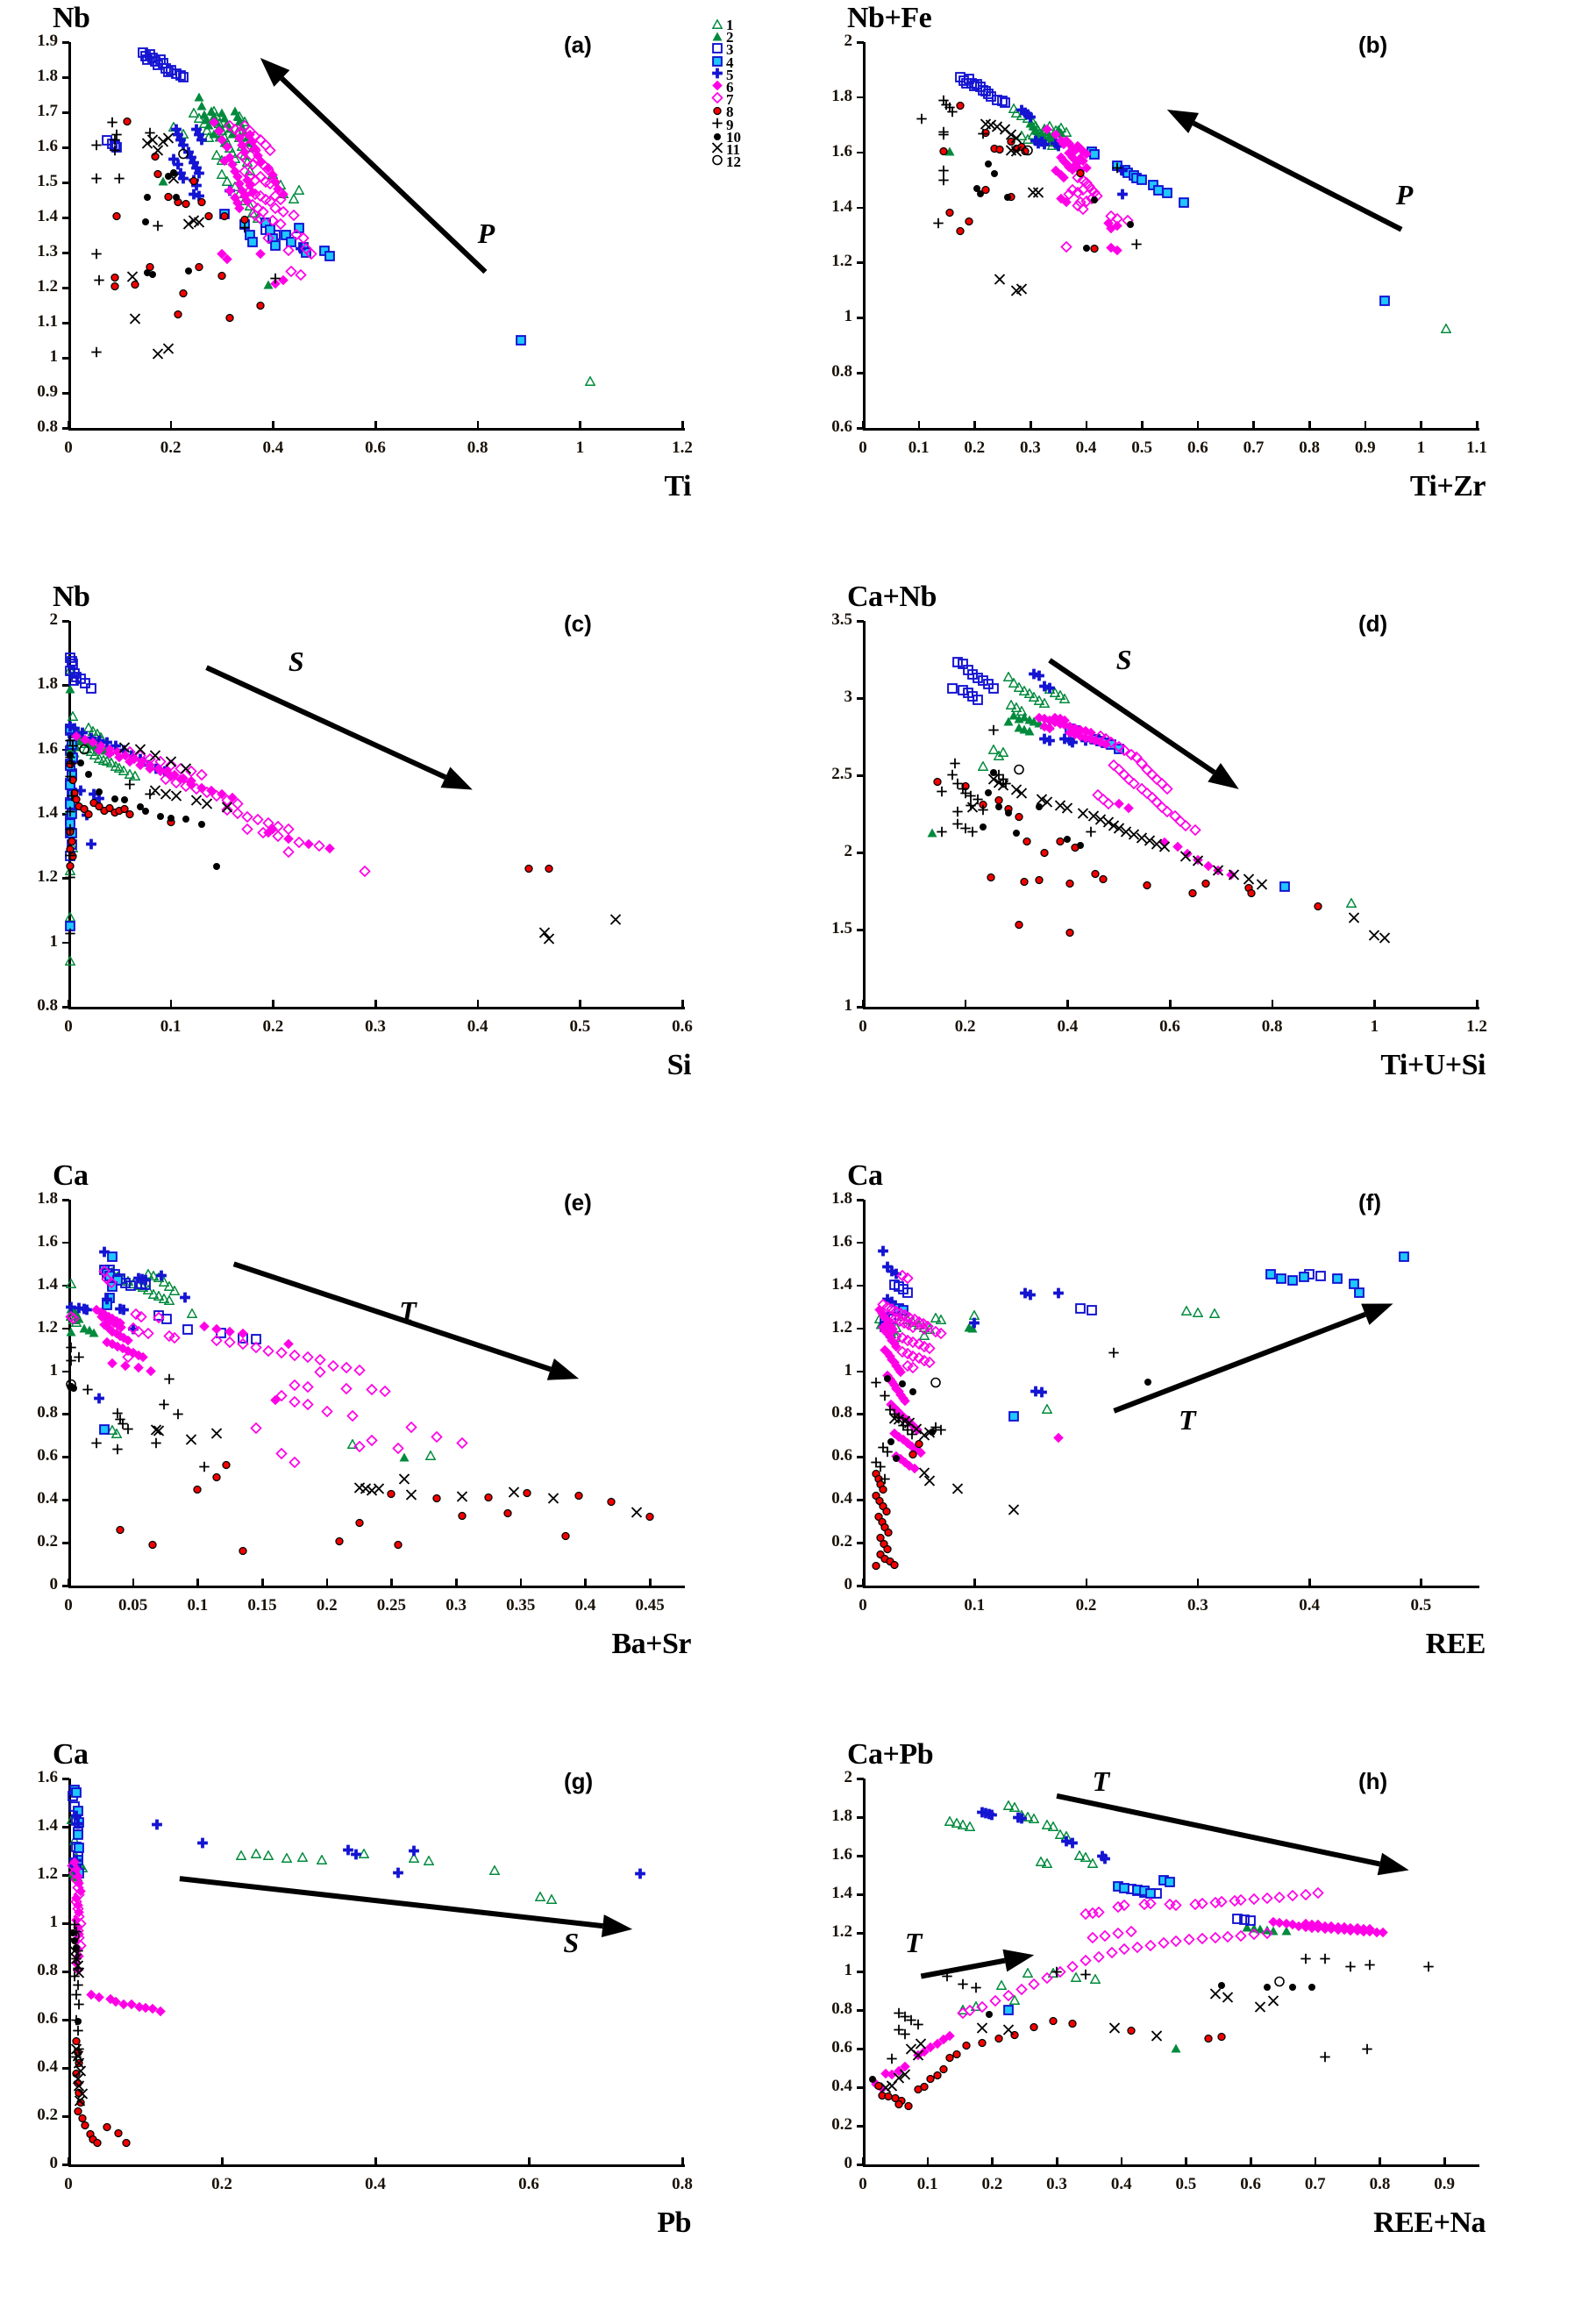 Image resolution: width=1589 pixels, height=2324 pixels. Describe the element at coordinates (198, 1605) in the screenshot. I see `x-tick-label: 0.1` at that location.